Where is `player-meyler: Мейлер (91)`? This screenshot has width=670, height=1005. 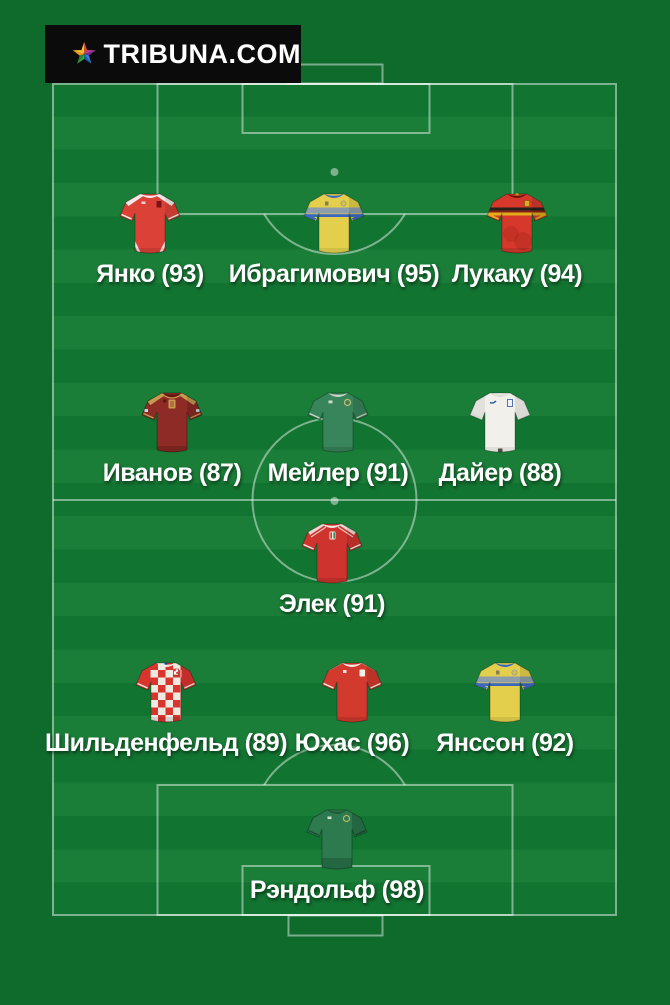
player-meyler: Мейлер (91) is located at coordinates (338, 437).